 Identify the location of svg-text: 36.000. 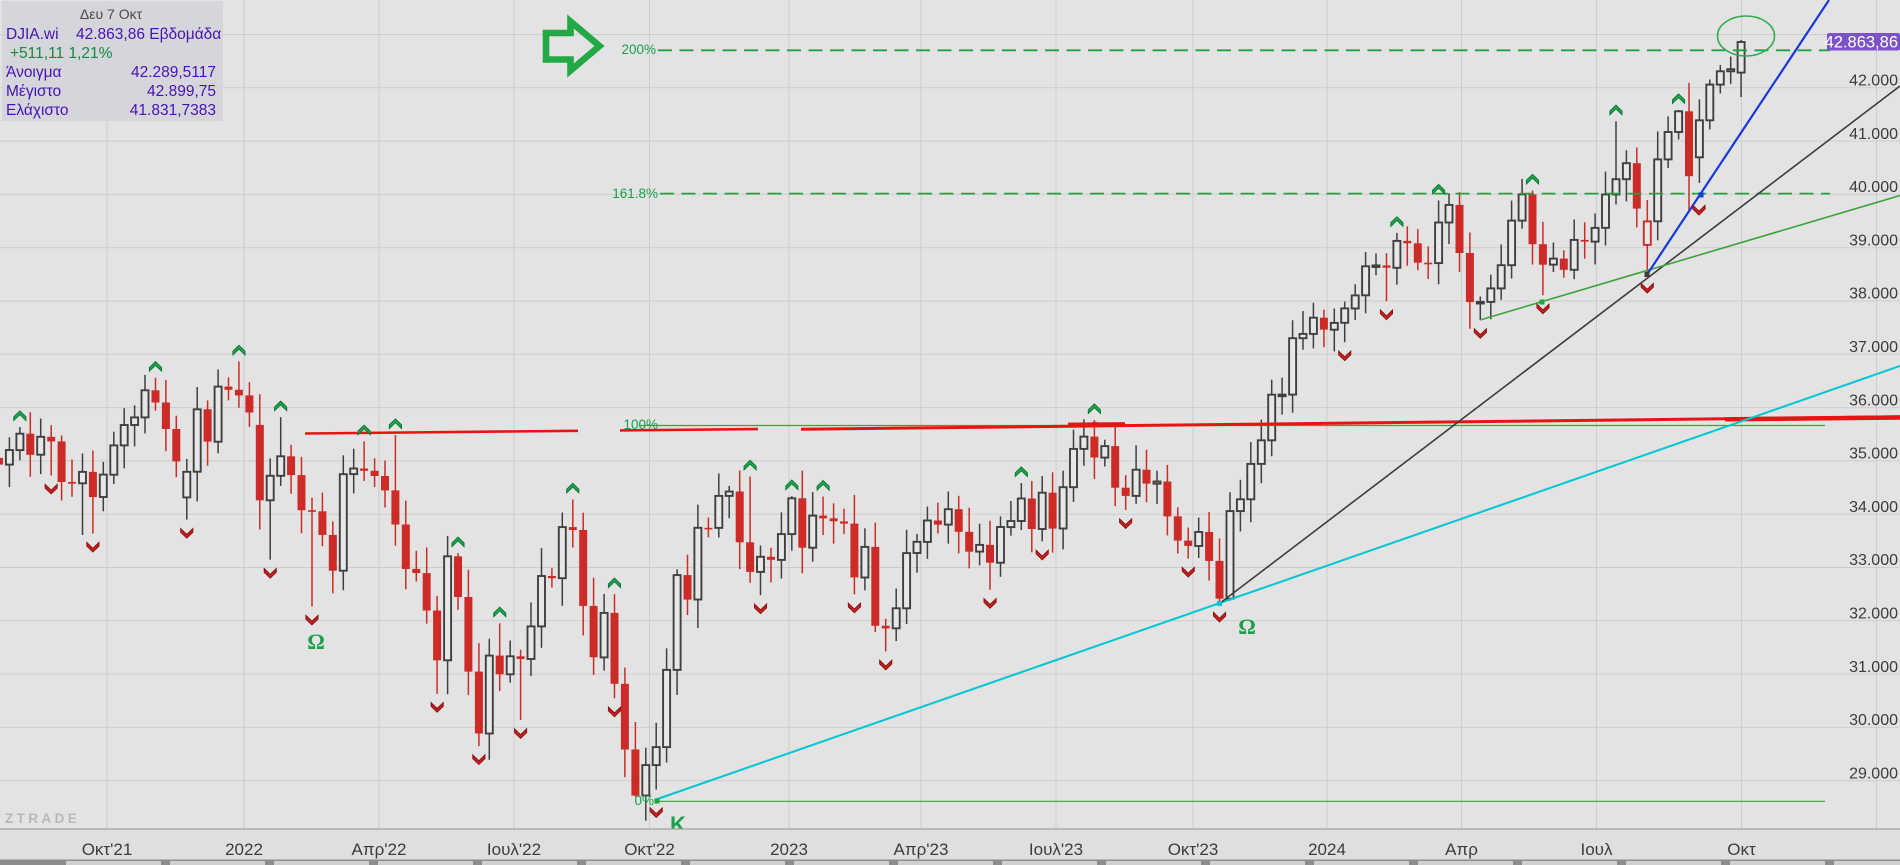
(1873, 400).